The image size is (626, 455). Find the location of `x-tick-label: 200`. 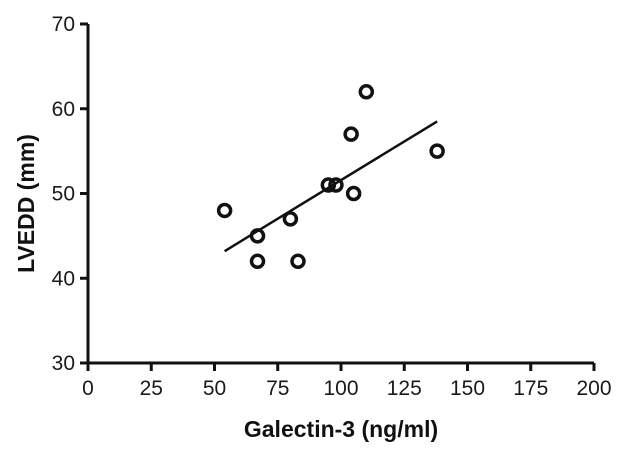

x-tick-label: 200 is located at coordinates (593, 388).